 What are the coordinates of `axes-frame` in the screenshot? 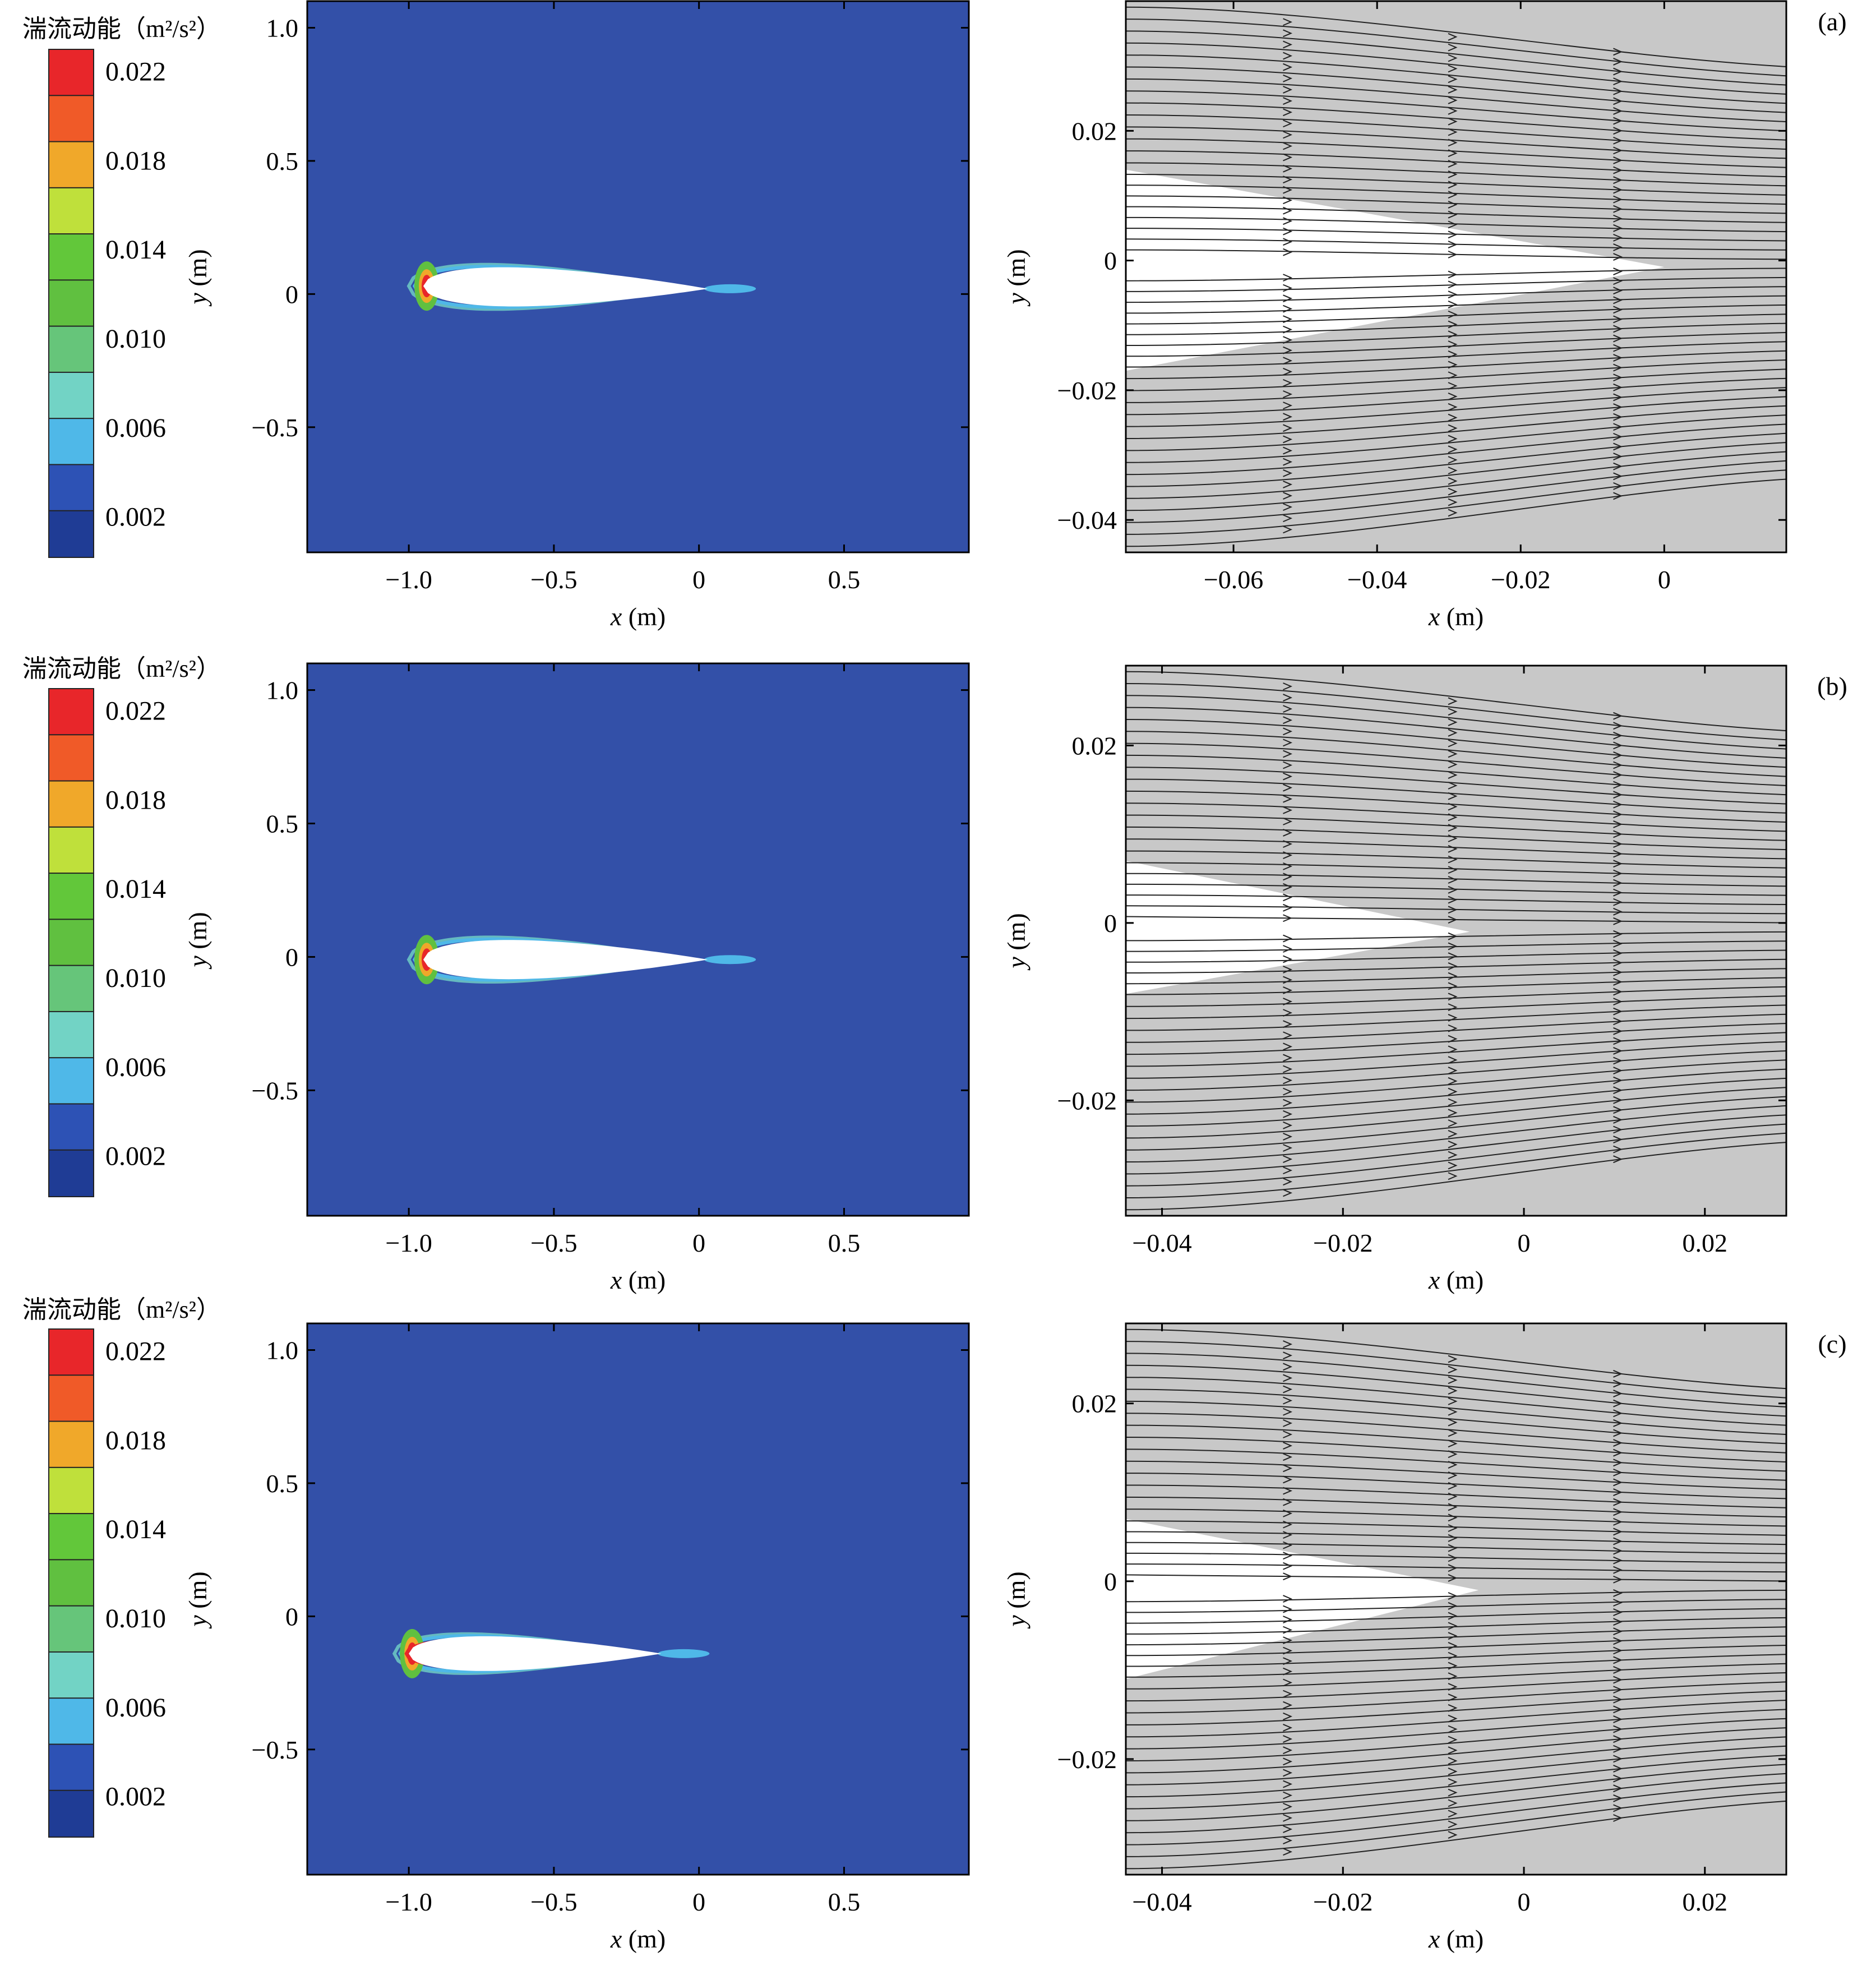 It's located at (1456, 941).